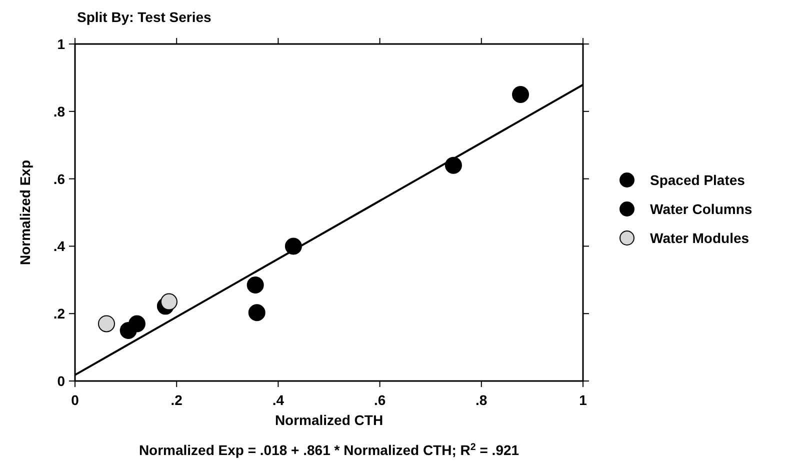 Image resolution: width=803 pixels, height=474 pixels. Describe the element at coordinates (59, 111) in the screenshot. I see `y-tick-label: .8` at that location.